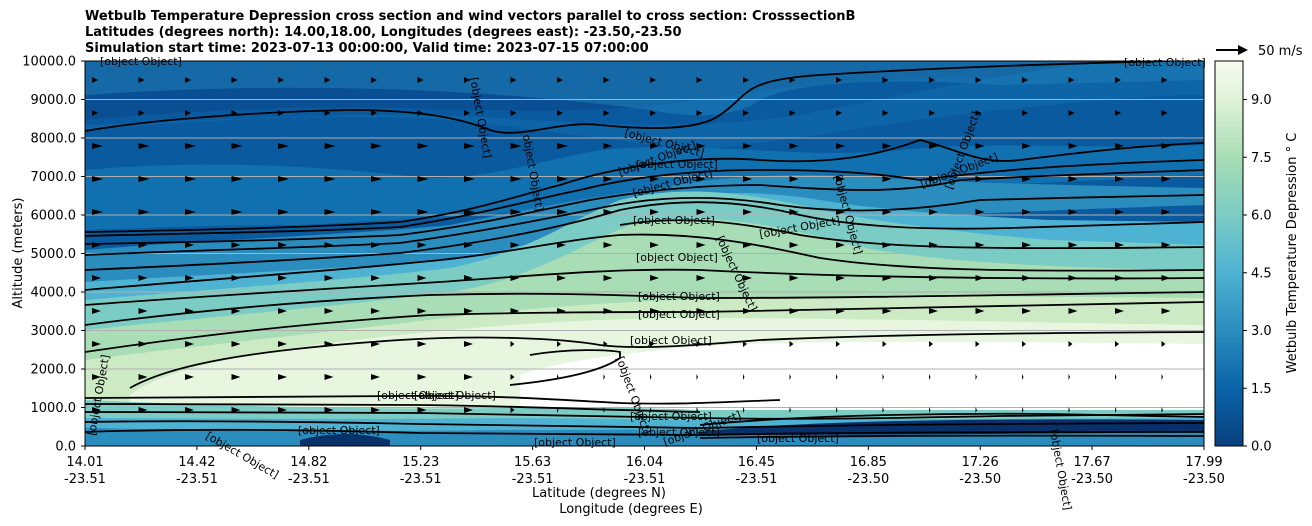  What do you see at coordinates (196, 462) in the screenshot?
I see `x-tick-label-lat: 14.42` at bounding box center [196, 462].